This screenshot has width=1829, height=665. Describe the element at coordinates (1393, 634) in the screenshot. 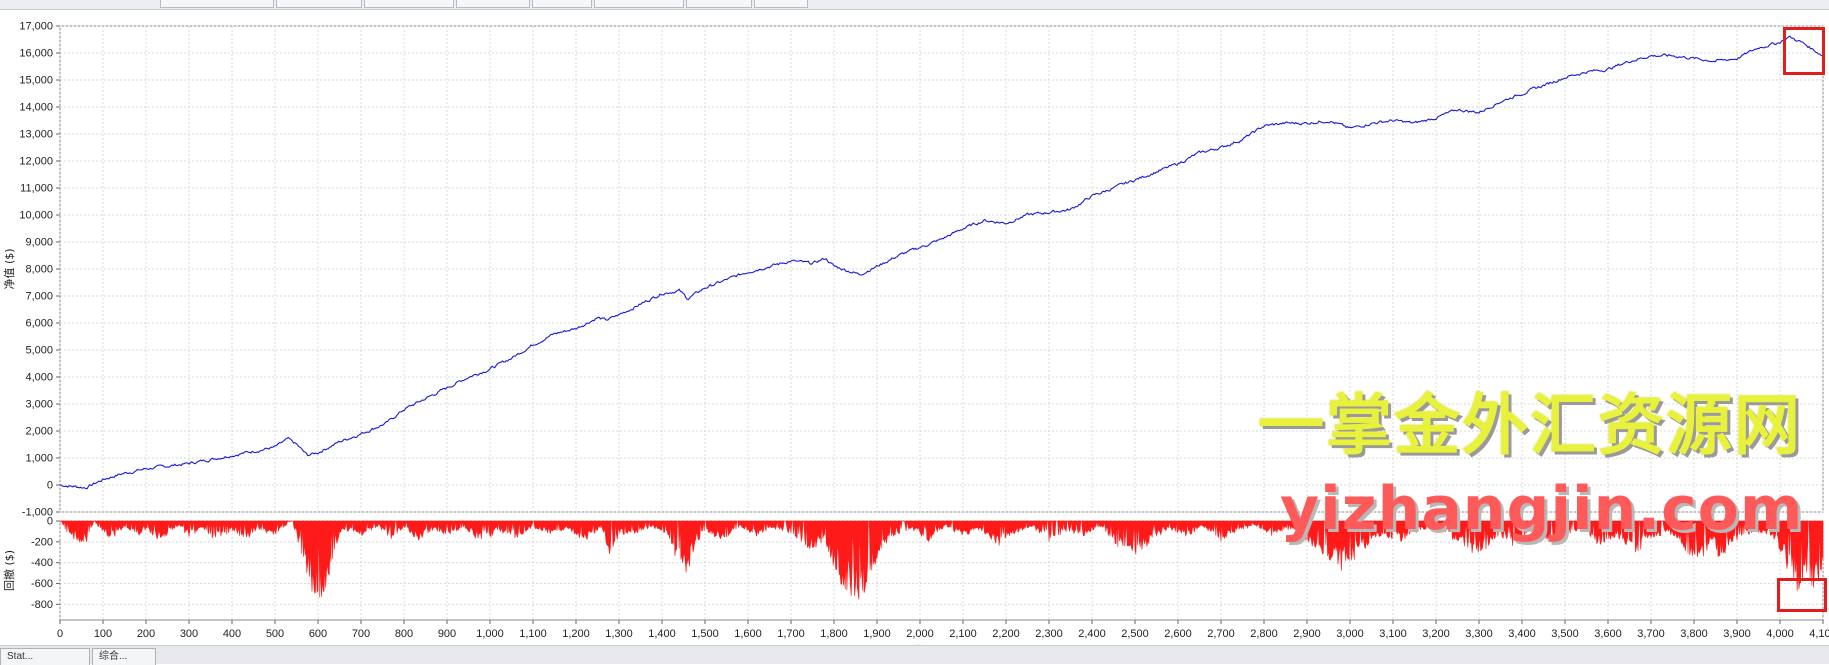

I see `x-tick-label: 3,100` at that location.